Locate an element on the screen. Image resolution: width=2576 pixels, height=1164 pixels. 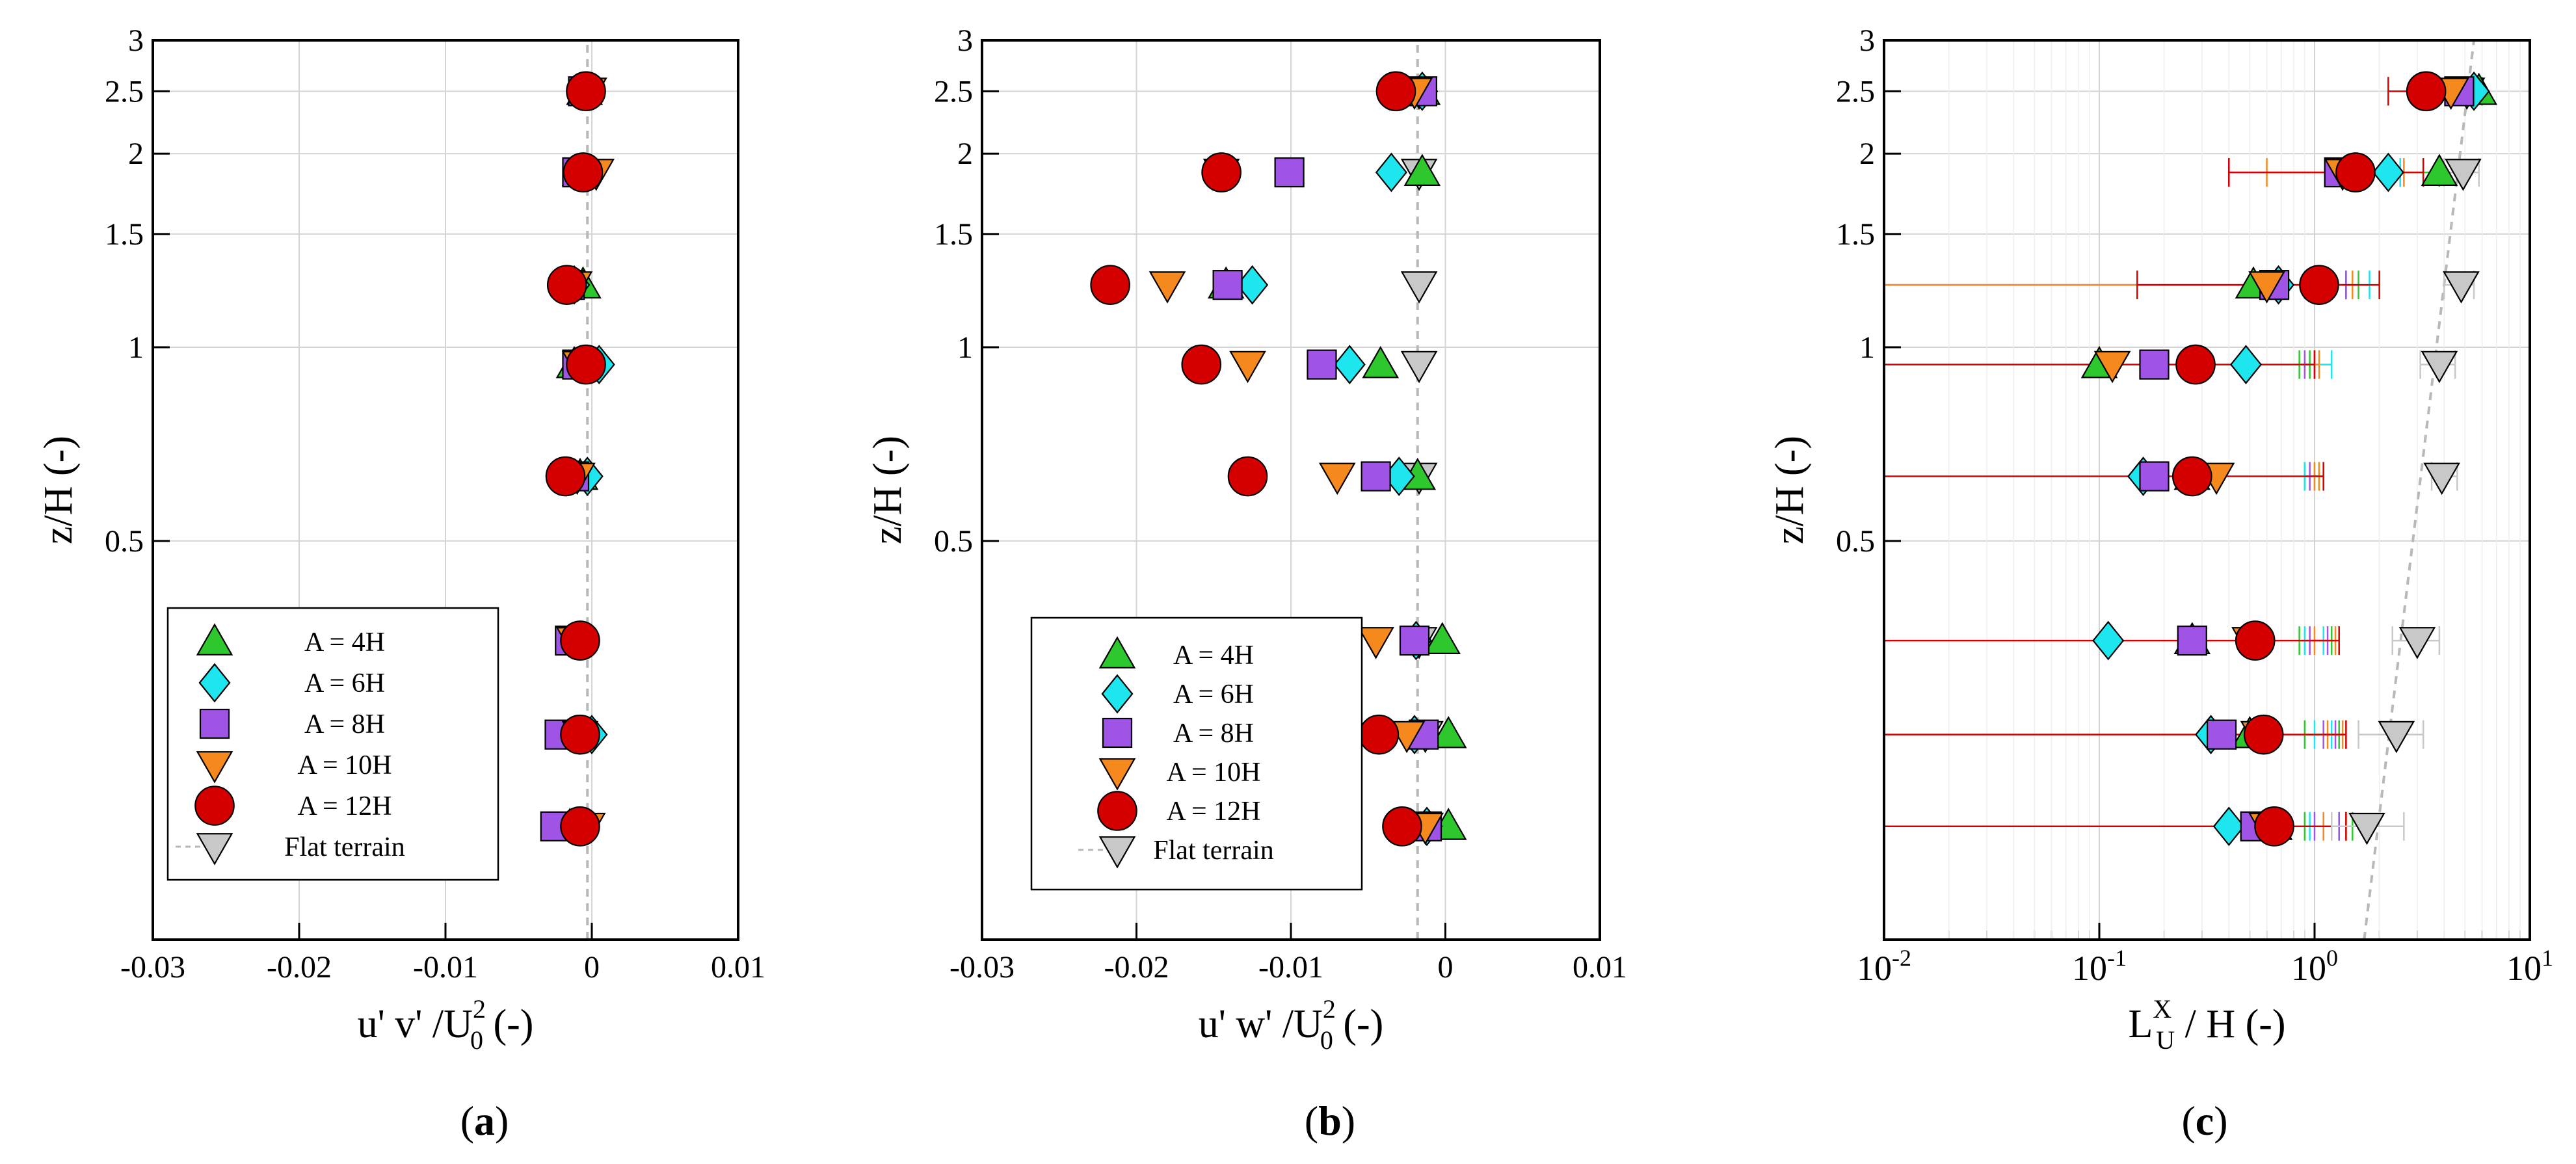
x-tick-label: 10⁻¹ is located at coordinates (2099, 967).